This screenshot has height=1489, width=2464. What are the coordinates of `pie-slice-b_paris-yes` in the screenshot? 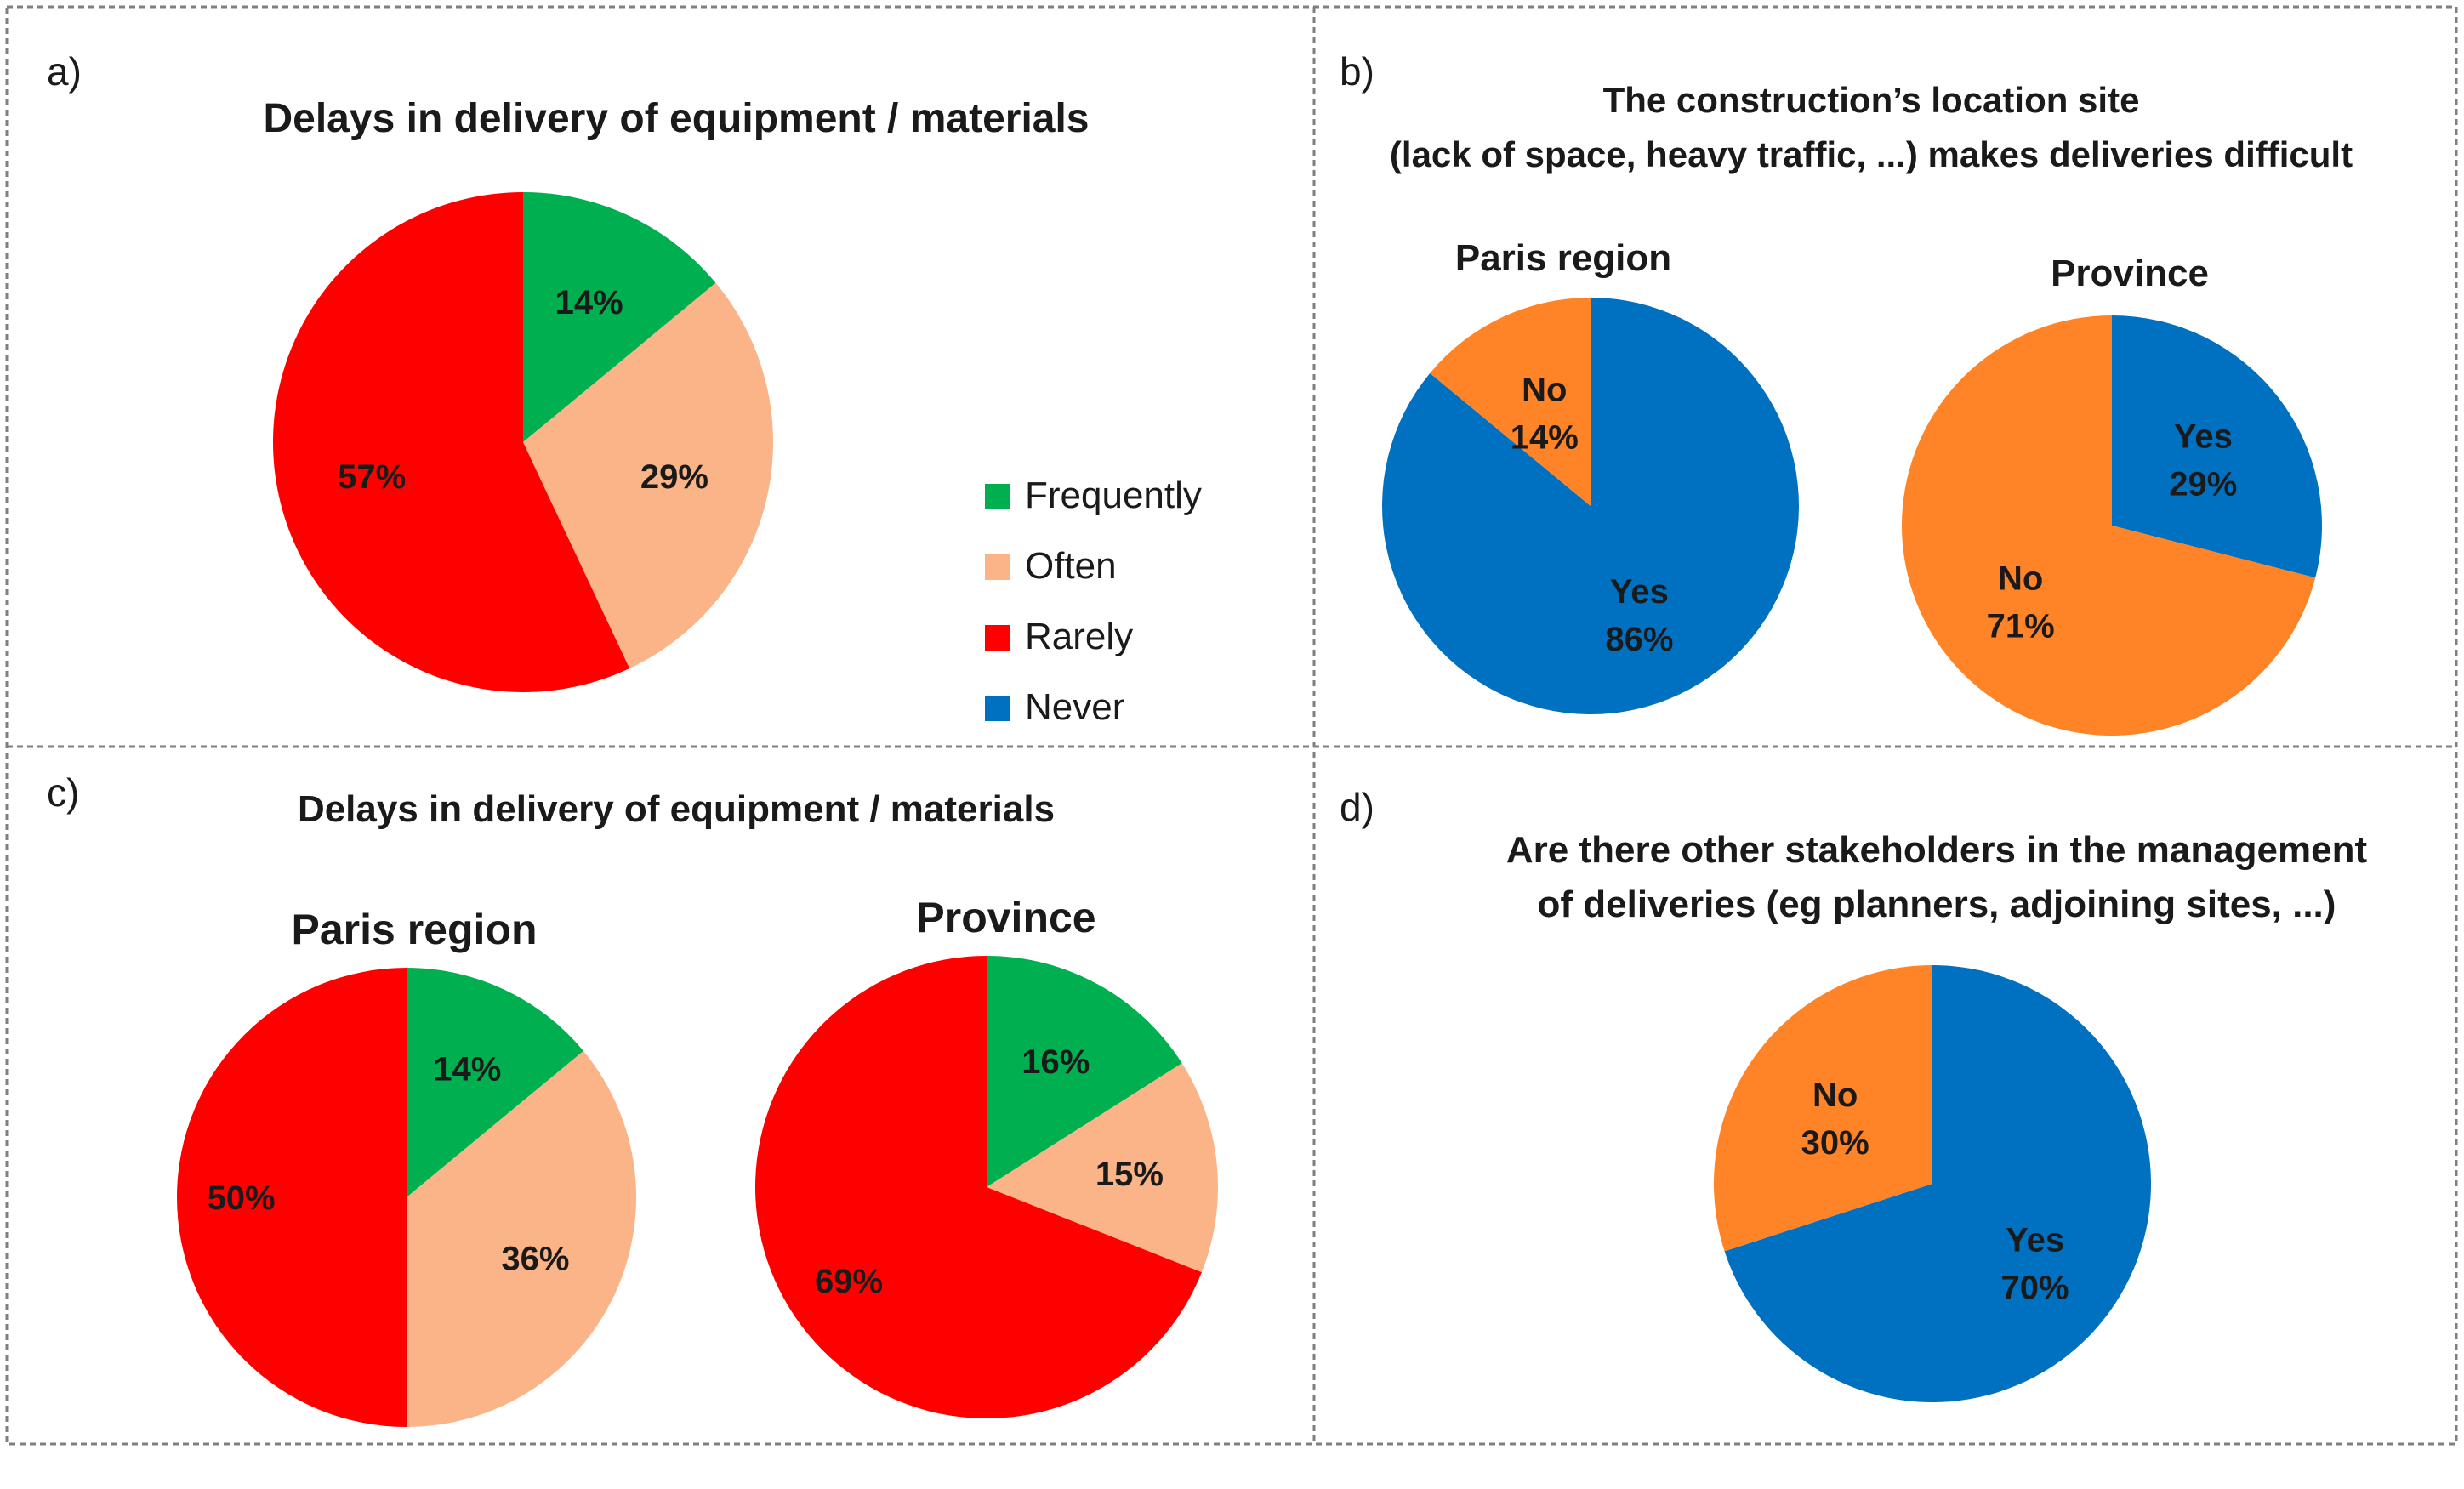 It's located at (1591, 506).